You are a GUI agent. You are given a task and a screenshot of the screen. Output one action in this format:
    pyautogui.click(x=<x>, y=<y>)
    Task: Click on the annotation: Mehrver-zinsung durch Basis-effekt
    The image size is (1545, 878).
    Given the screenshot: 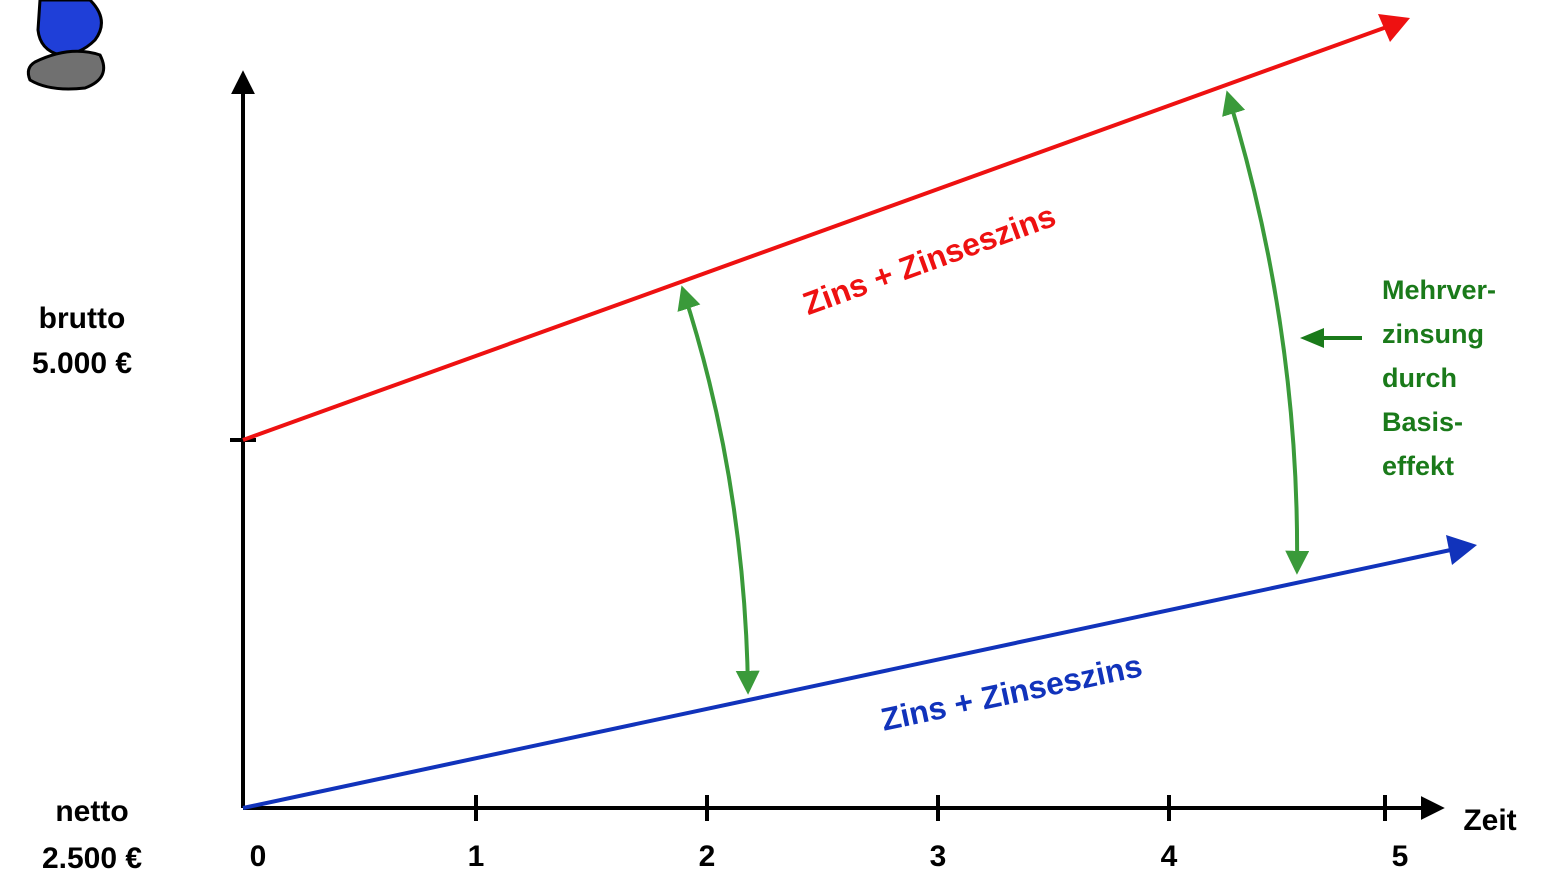 What is the action you would take?
    pyautogui.click(x=1439, y=378)
    